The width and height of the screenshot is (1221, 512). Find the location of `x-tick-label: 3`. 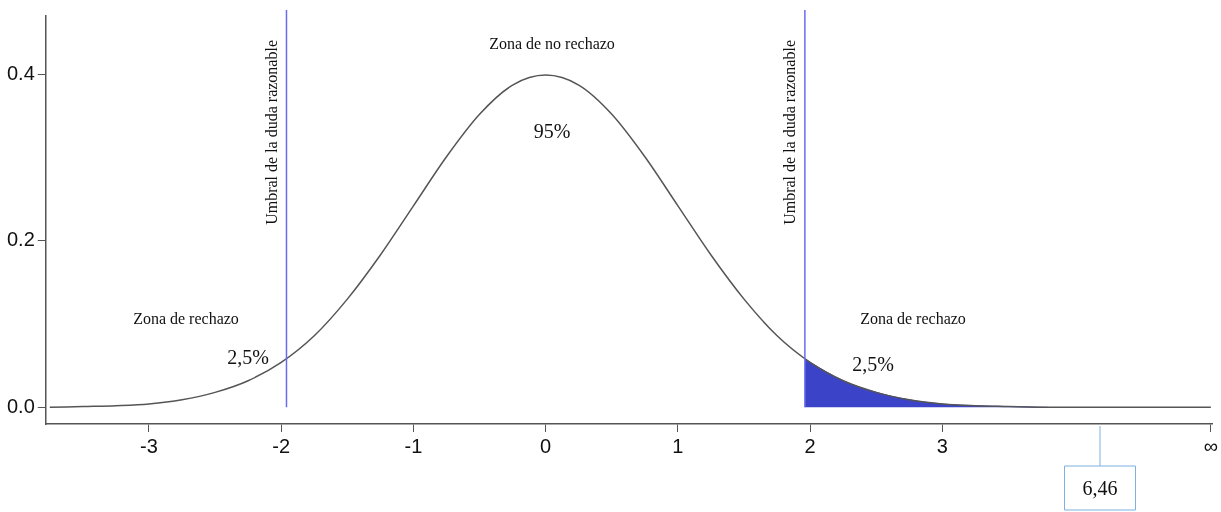

x-tick-label: 3 is located at coordinates (942, 445).